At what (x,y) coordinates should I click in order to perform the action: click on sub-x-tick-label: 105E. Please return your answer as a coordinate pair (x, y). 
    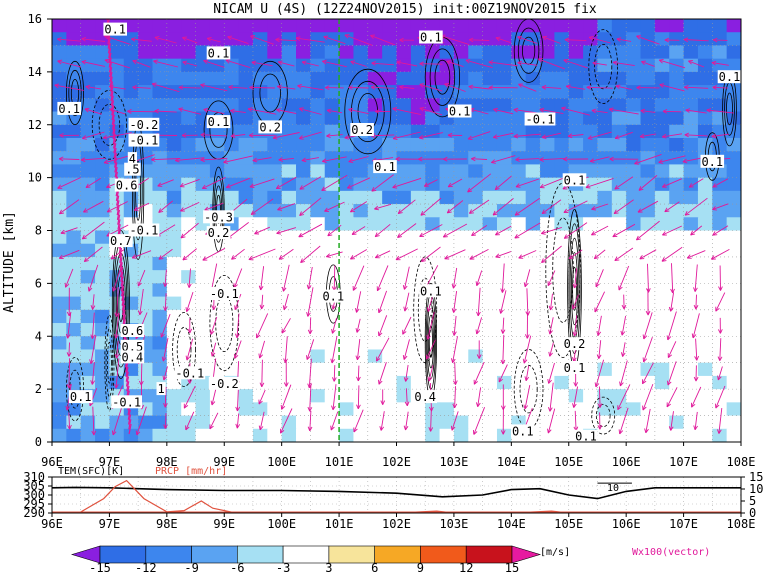
    Looking at the image, I should click on (568, 524).